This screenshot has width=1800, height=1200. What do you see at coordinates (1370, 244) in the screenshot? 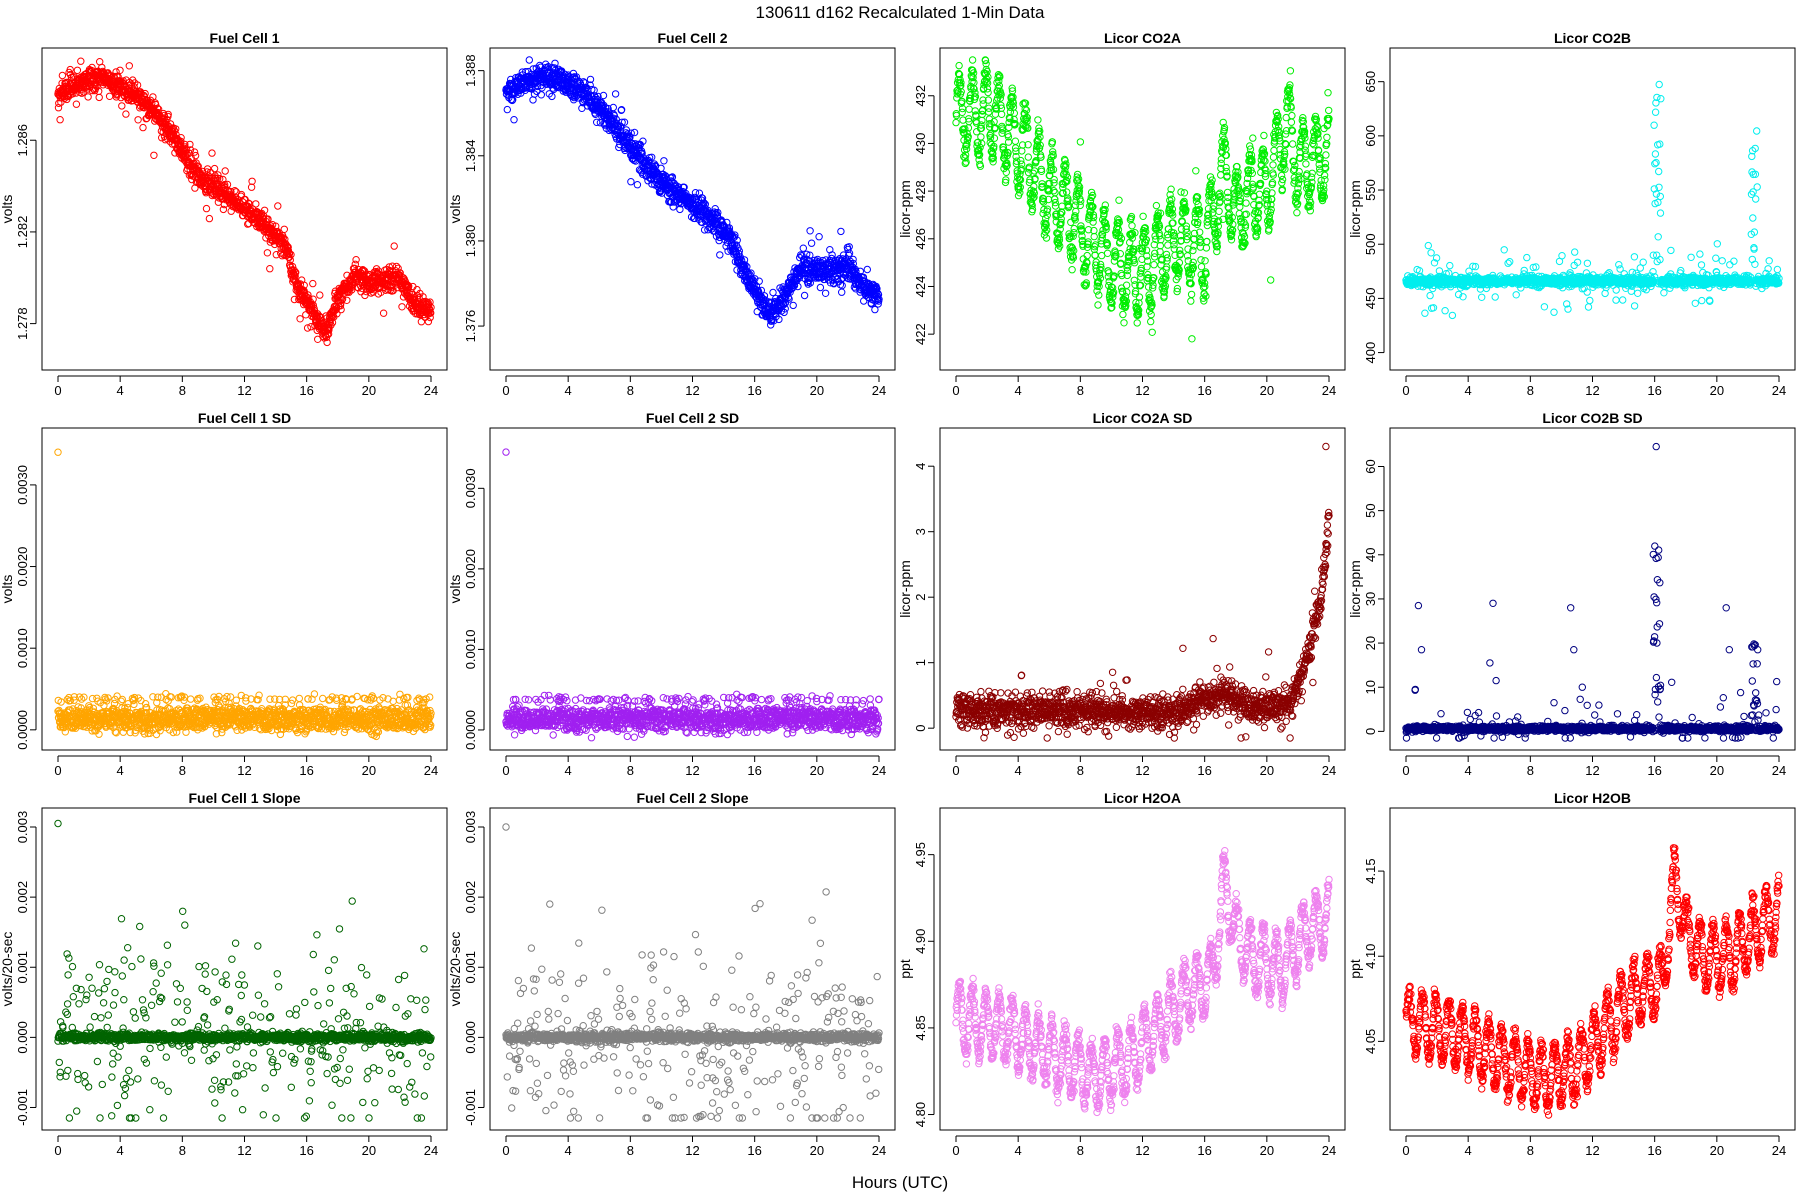
I see `y-tick-label: 500` at bounding box center [1370, 244].